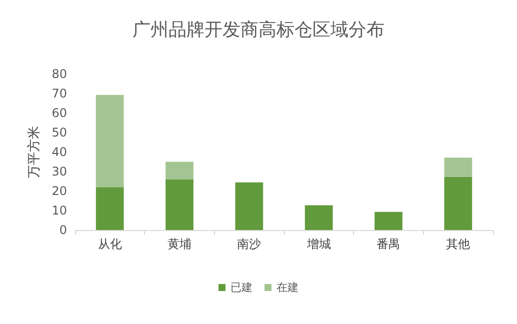 The image size is (517, 324). Describe the element at coordinates (34, 152) in the screenshot. I see `y-axis-title: 万平方米` at that location.